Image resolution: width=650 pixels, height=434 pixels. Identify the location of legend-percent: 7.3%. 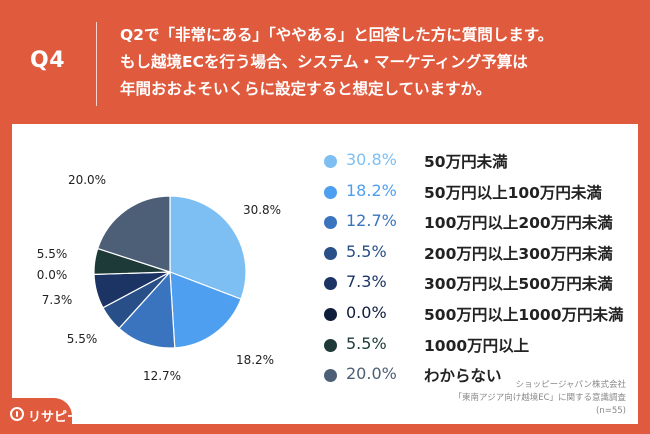
(366, 282).